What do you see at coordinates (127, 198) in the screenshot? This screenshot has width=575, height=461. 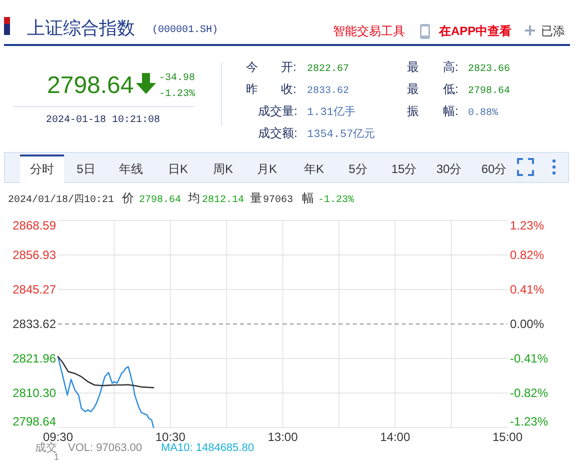 I see `text: 价` at bounding box center [127, 198].